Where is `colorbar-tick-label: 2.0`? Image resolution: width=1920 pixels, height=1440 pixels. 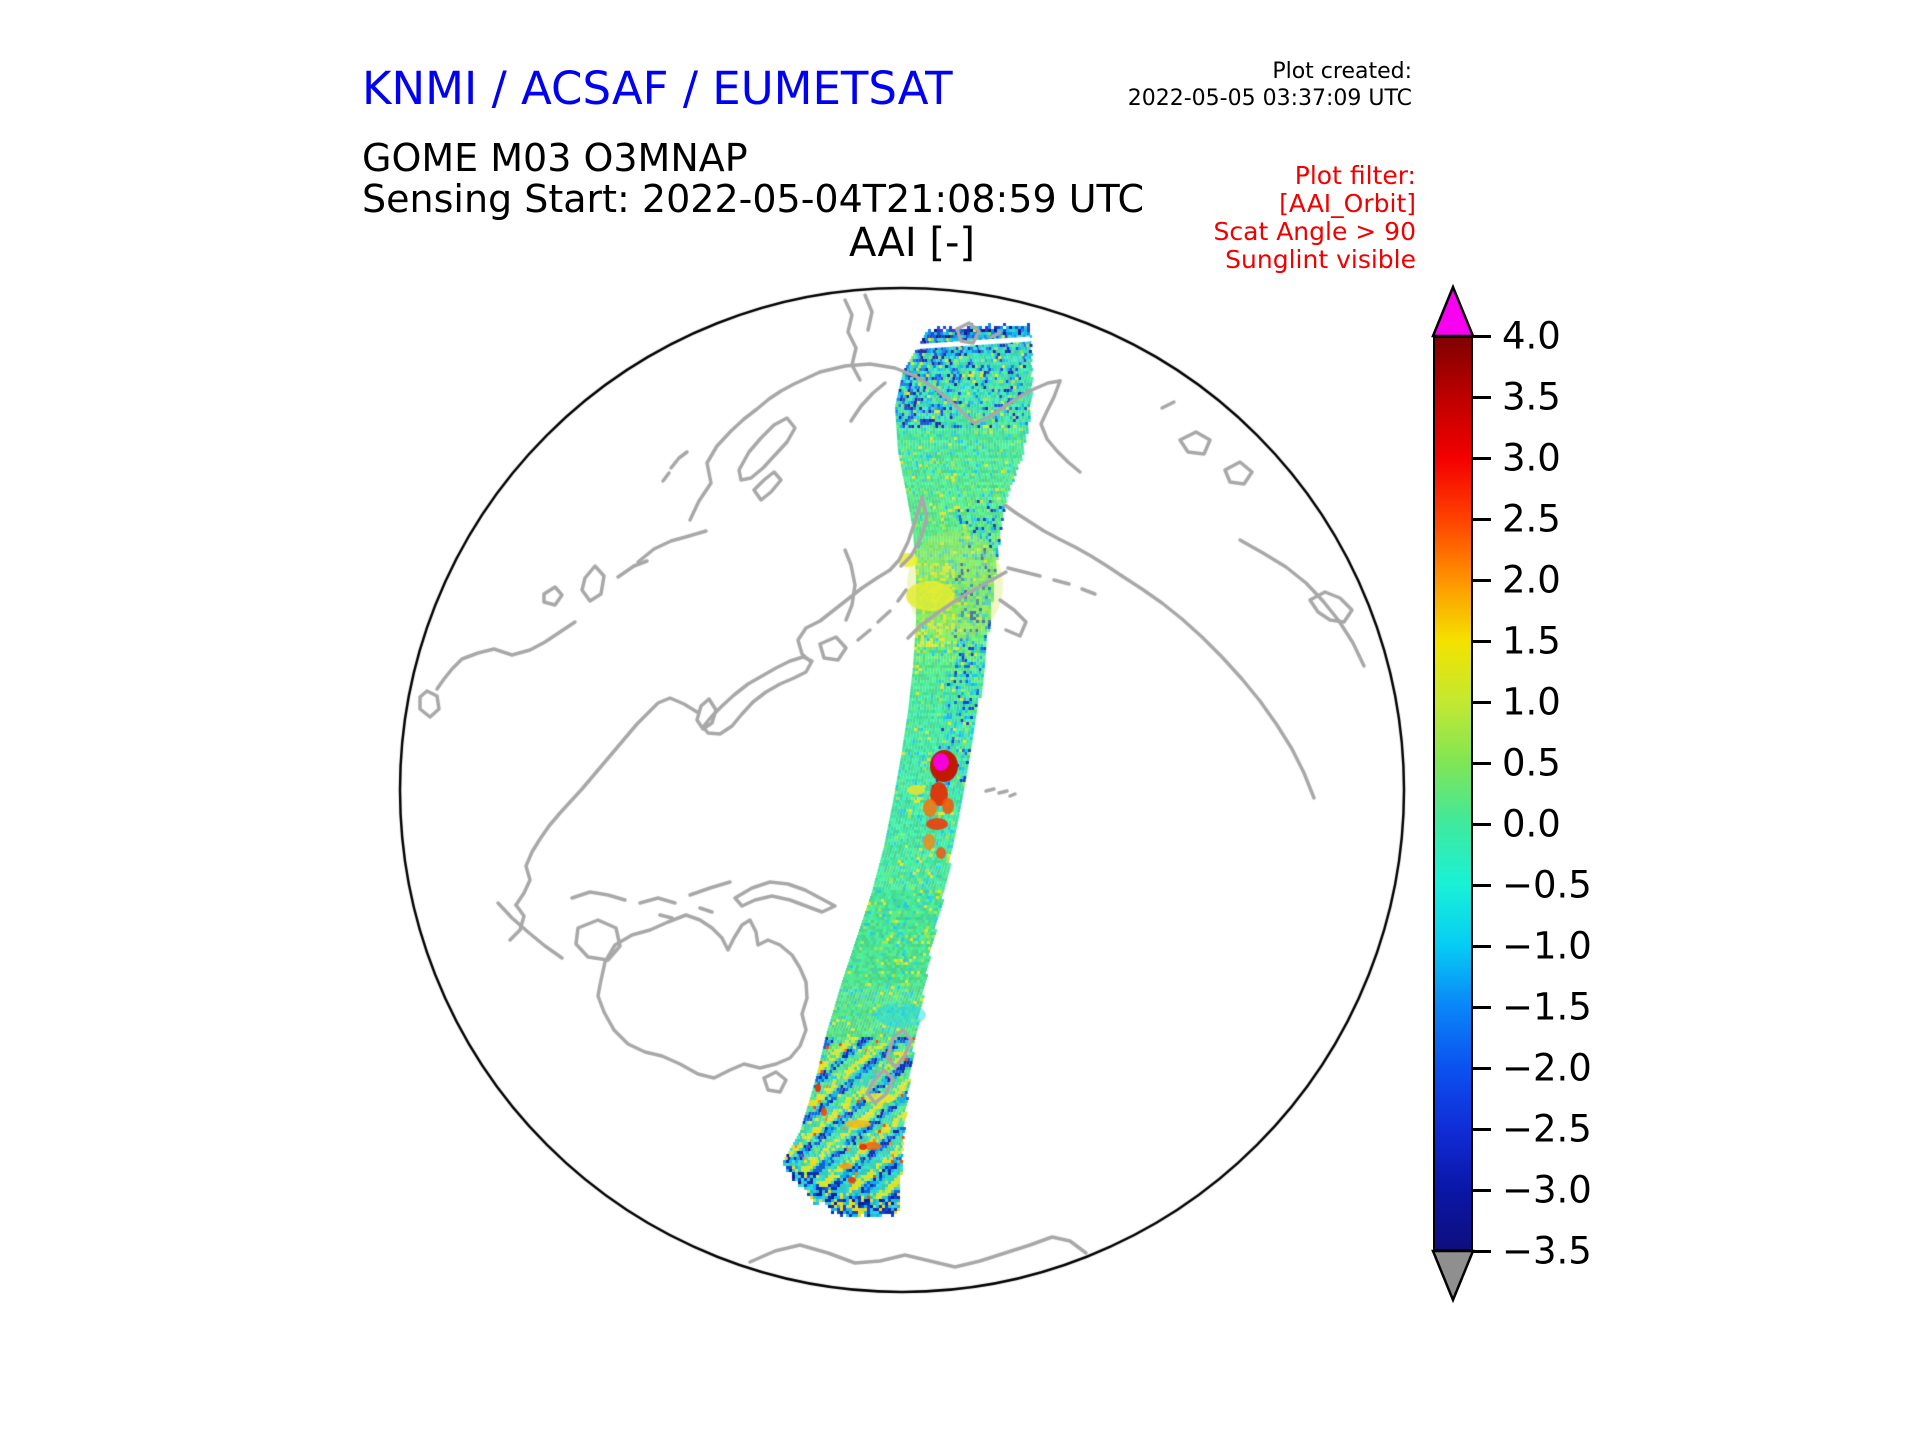 colorbar-tick-label: 2.0 is located at coordinates (1531, 580).